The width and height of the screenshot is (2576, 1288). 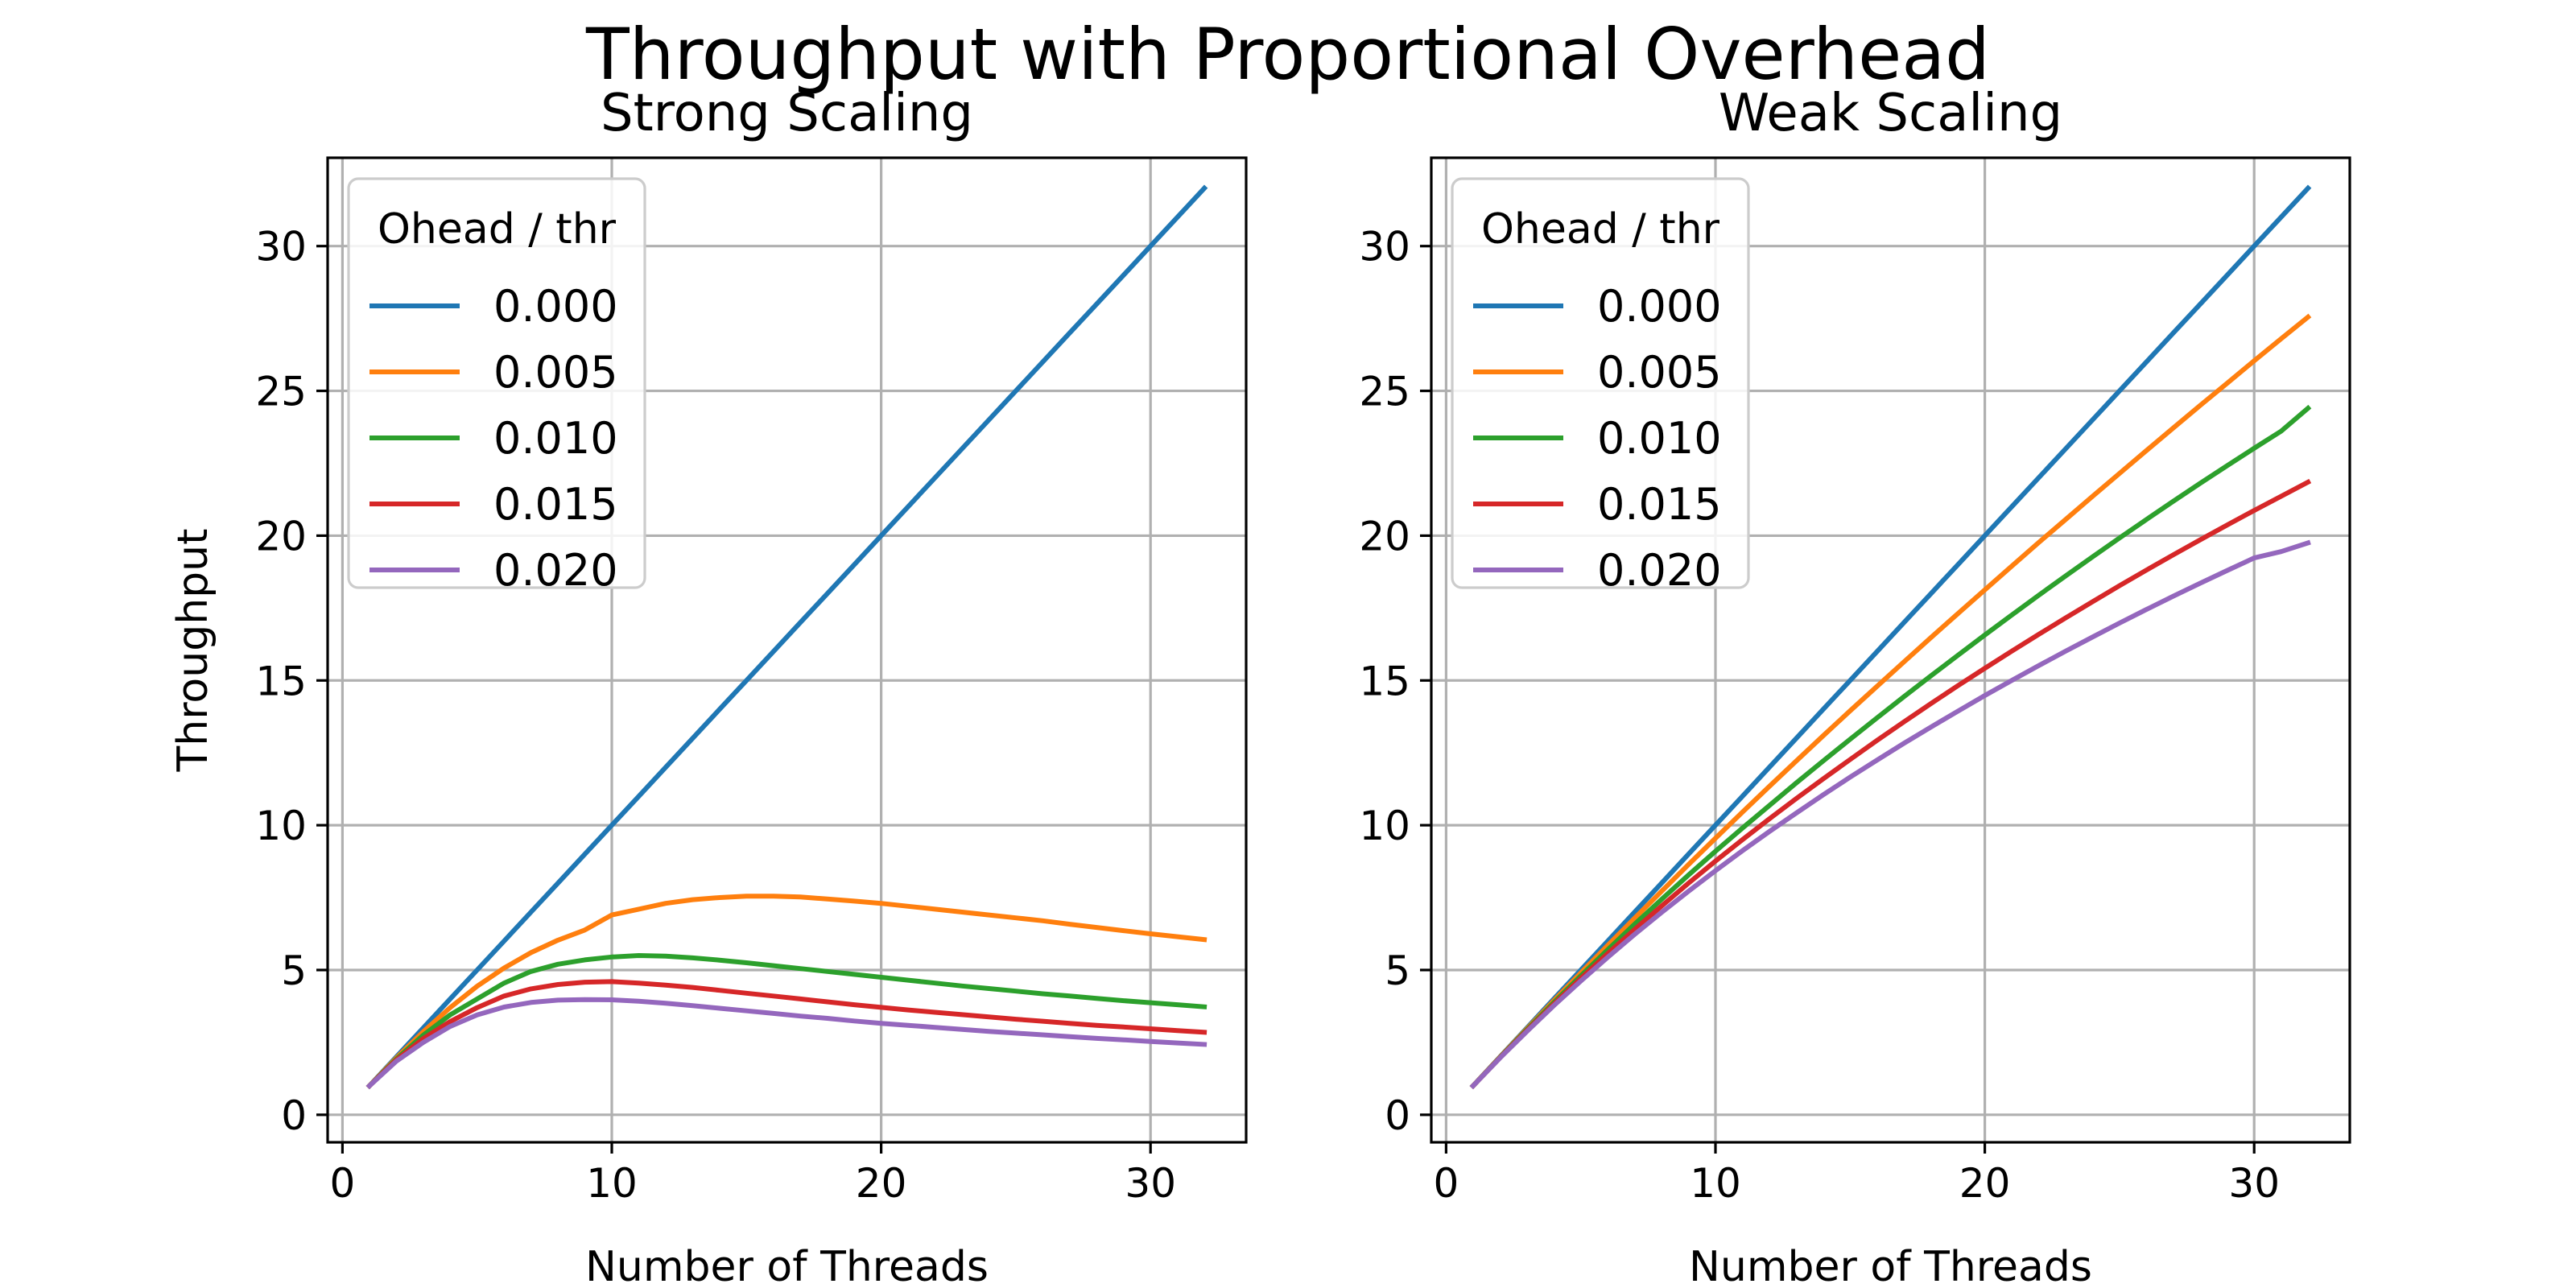 What do you see at coordinates (1890, 113) in the screenshot?
I see `axes-title: Weak Scaling` at bounding box center [1890, 113].